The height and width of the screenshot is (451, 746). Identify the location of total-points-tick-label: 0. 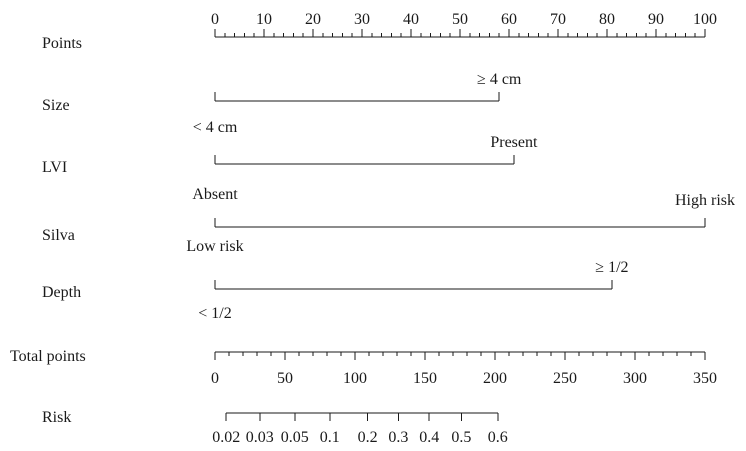
(215, 378).